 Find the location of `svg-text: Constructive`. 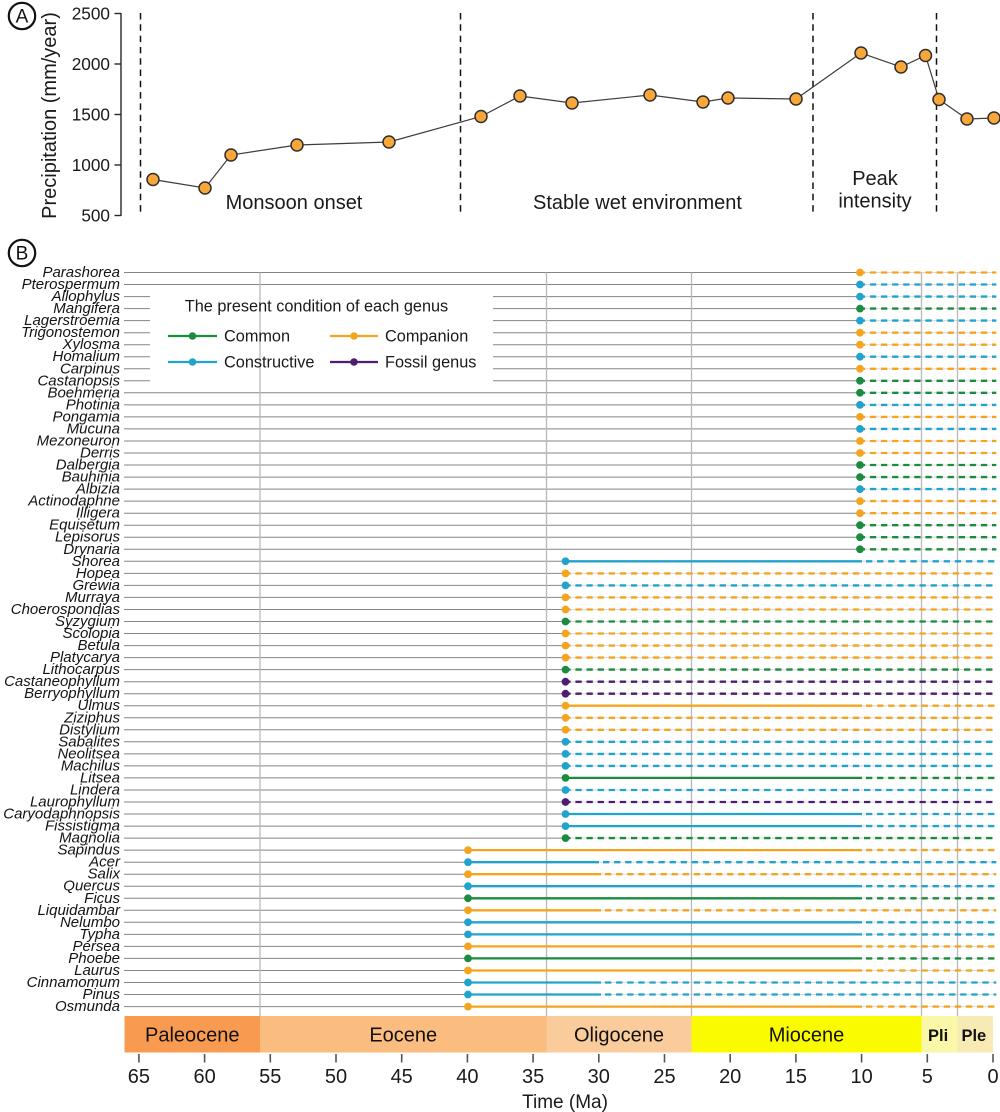

svg-text: Constructive is located at coordinates (269, 363).